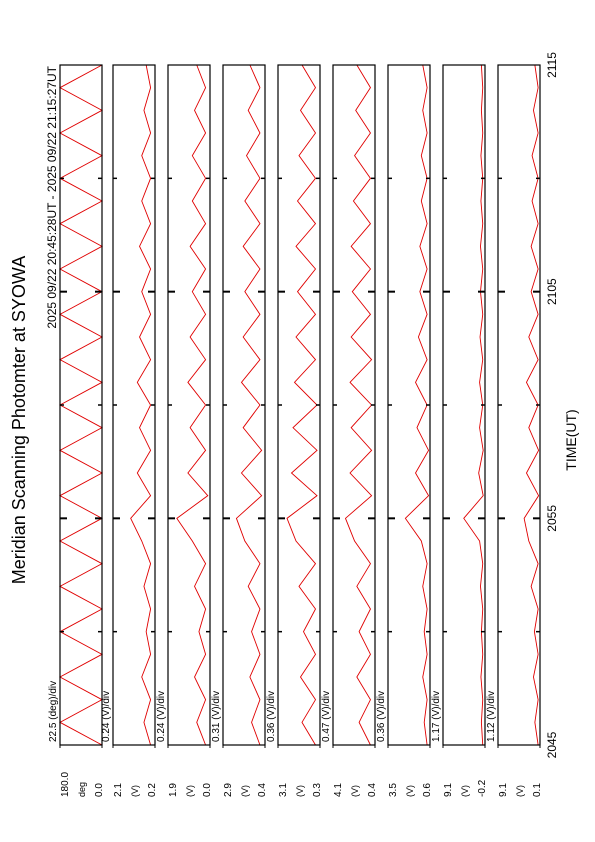 Image resolution: width=595 pixels, height=842 pixels. Describe the element at coordinates (552, 65) in the screenshot. I see `x-tick-label: 2115` at that location.